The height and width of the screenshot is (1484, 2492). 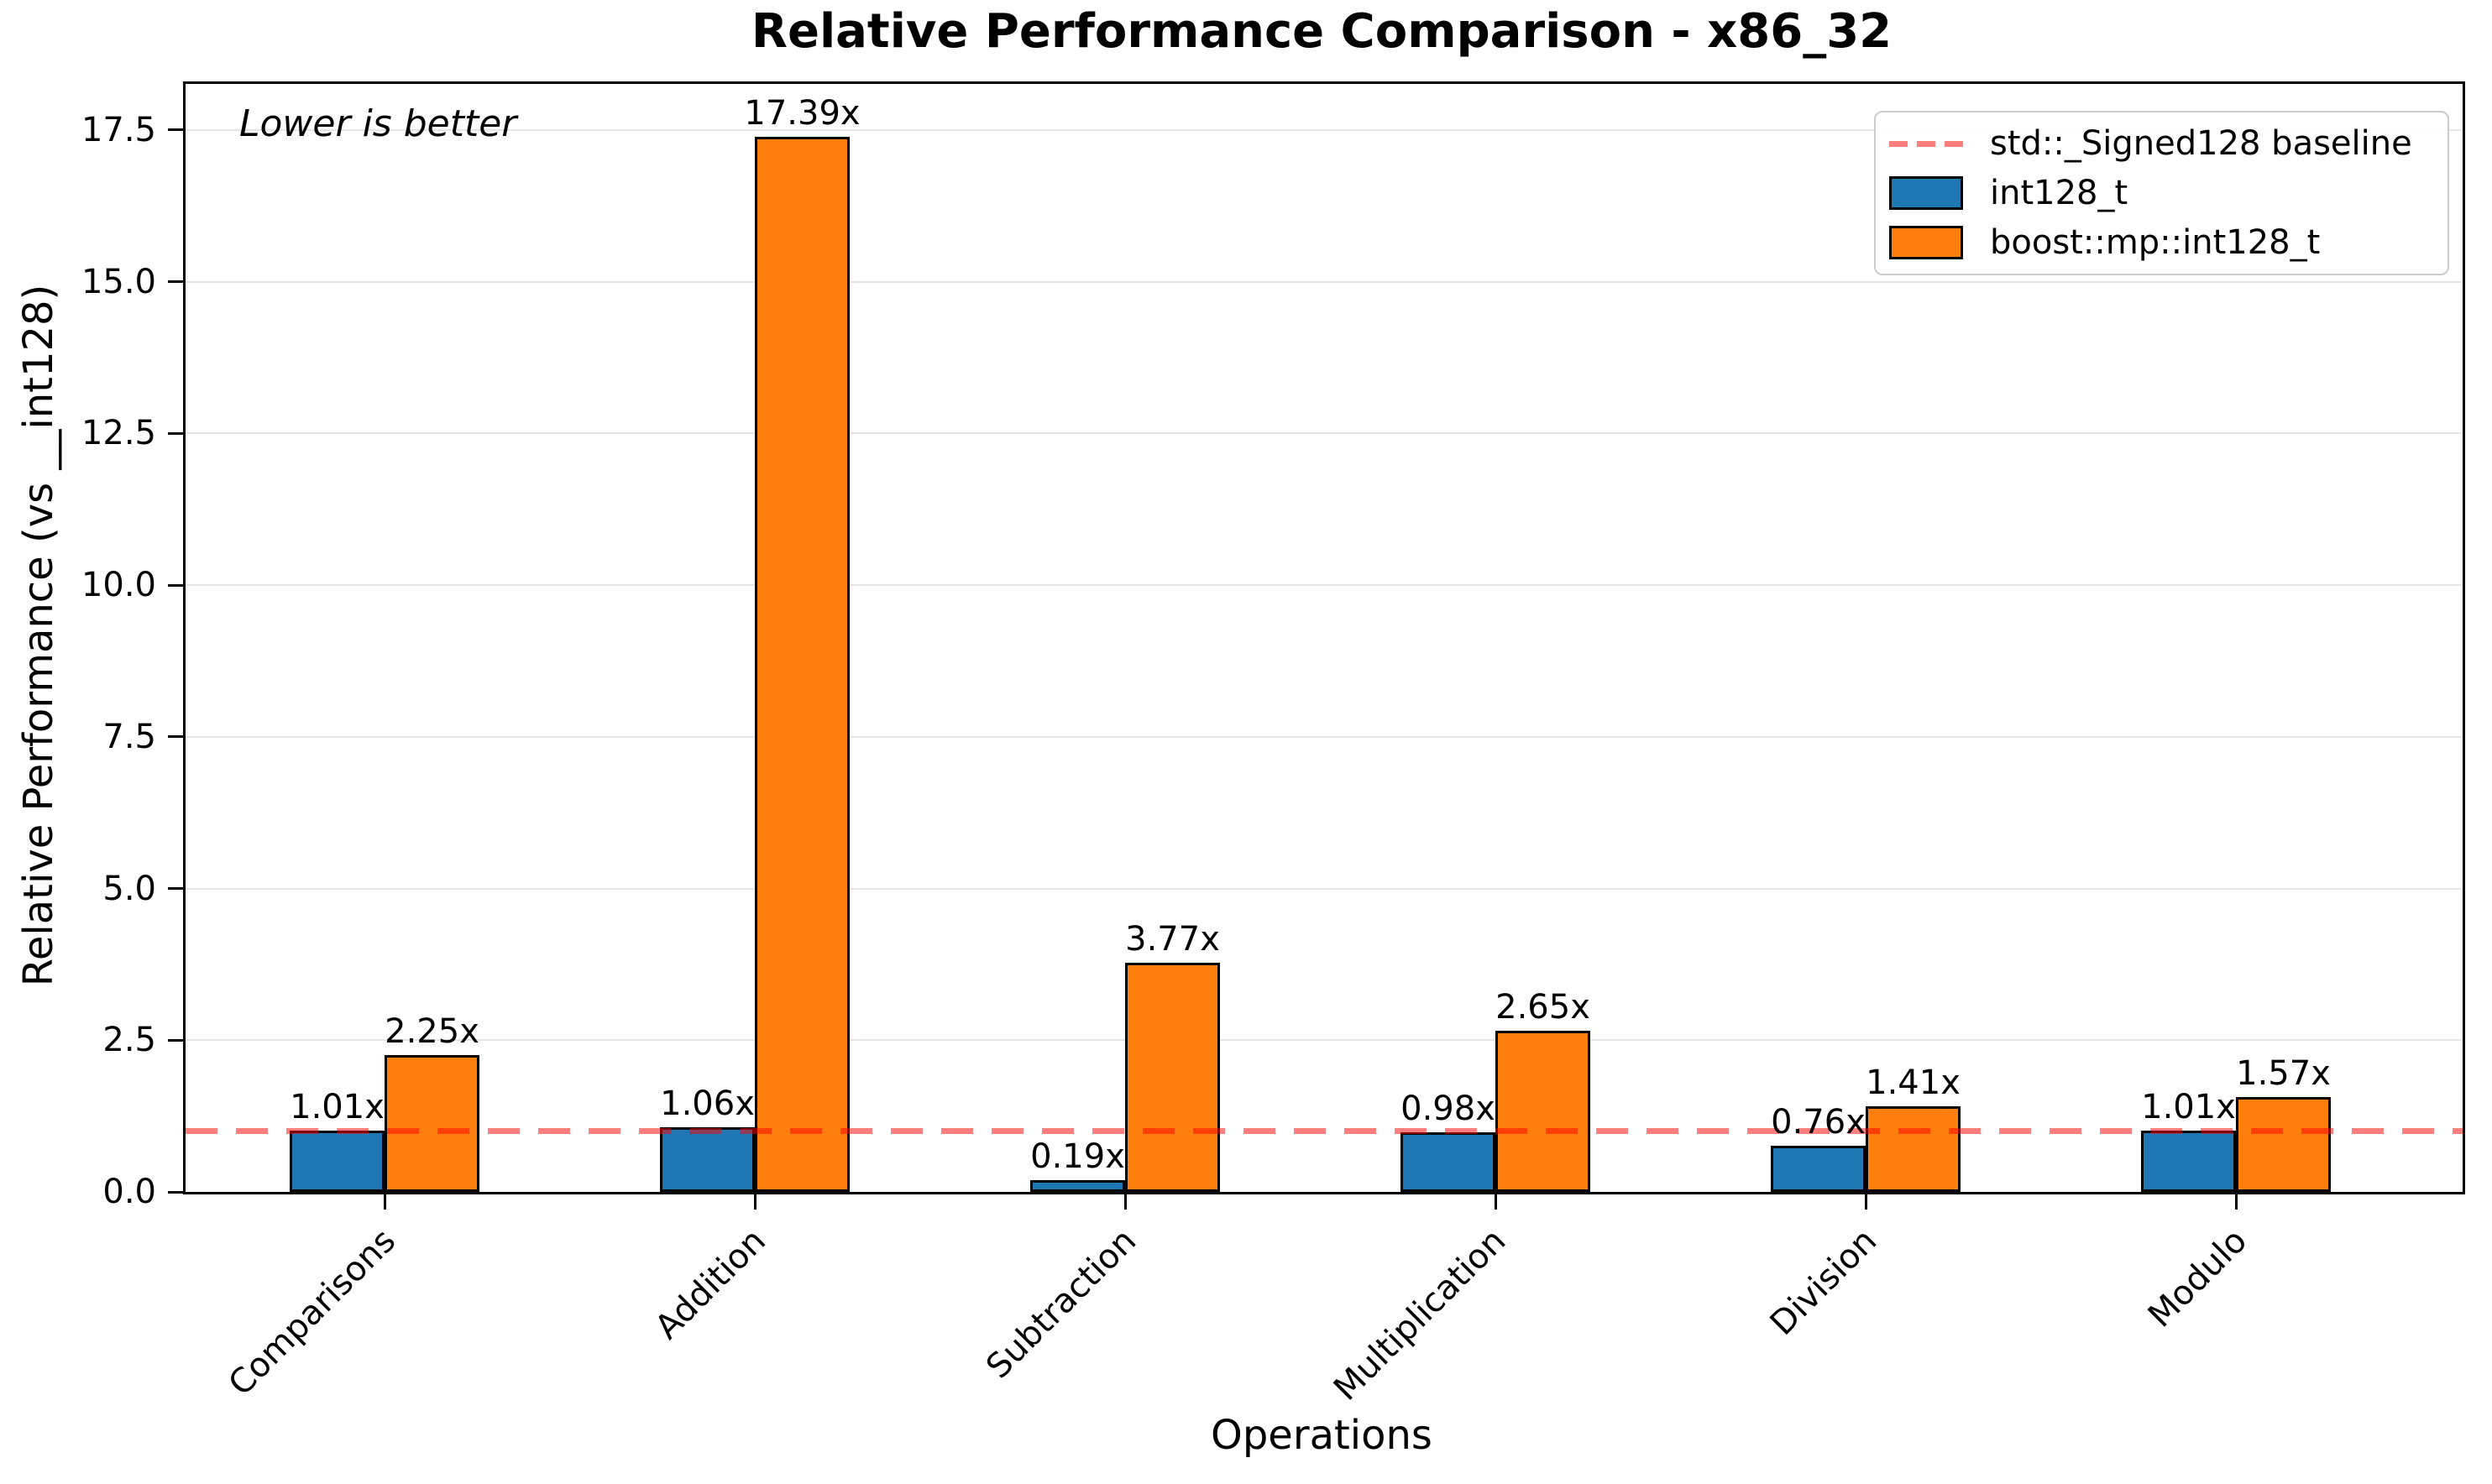 I want to click on int128-color-swatch-icon, so click(x=1926, y=192).